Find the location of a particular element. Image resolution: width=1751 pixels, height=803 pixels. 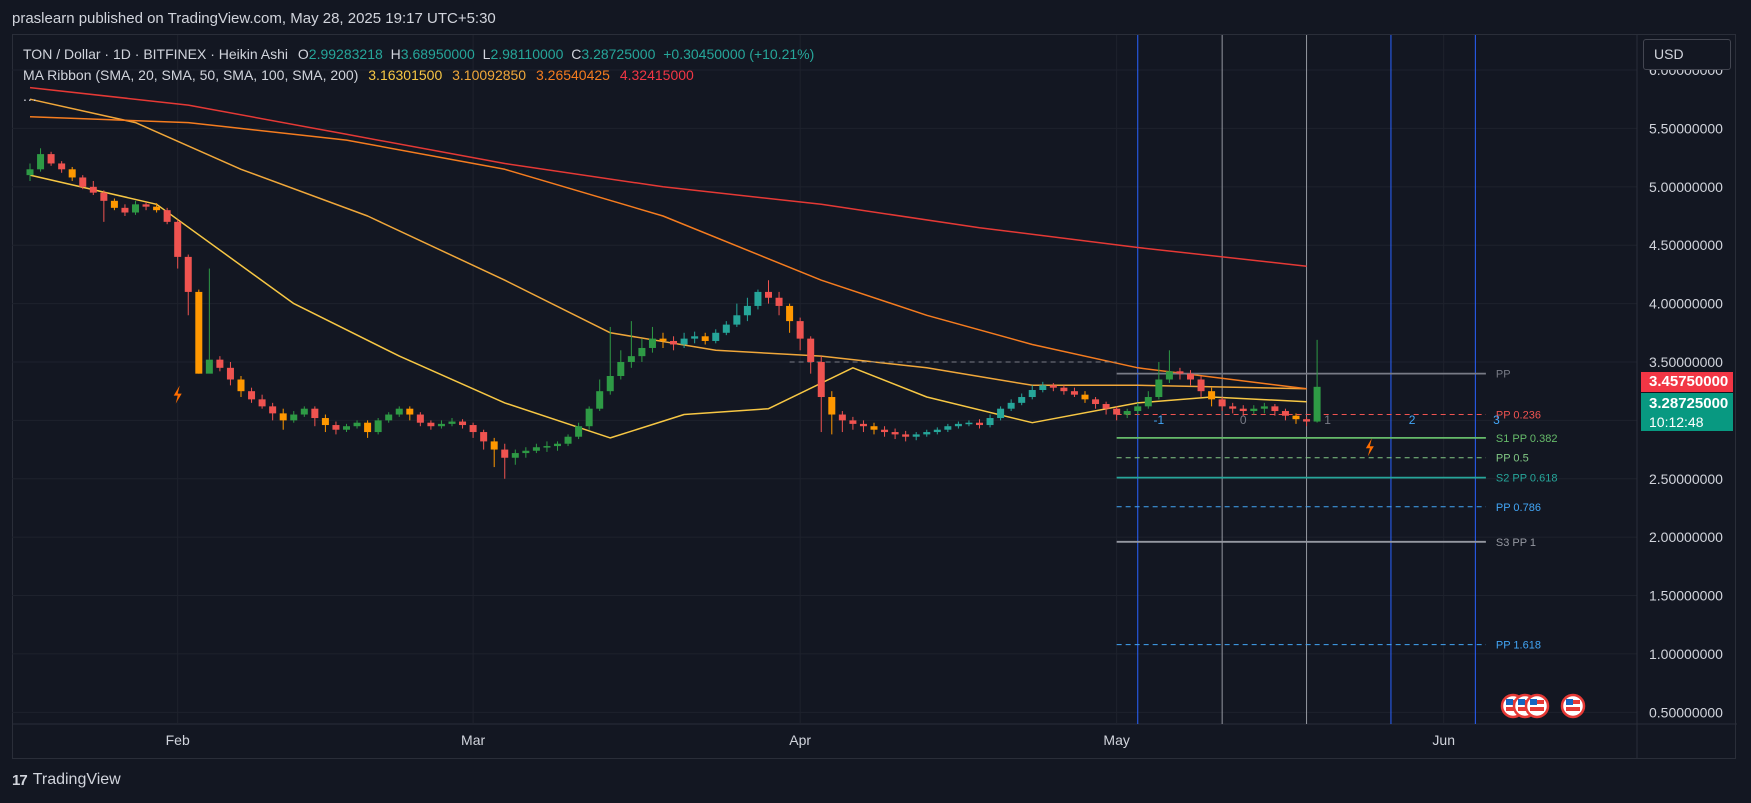

y-tick-label: 1.50000000 is located at coordinates (1686, 596).